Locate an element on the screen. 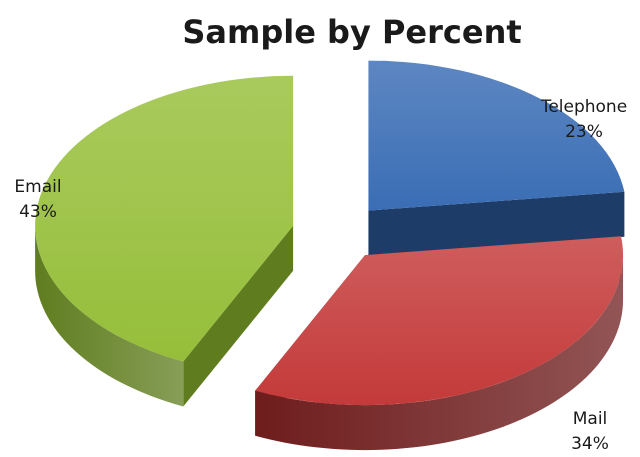 This screenshot has width=640, height=457. slice-value-telephone: 23% is located at coordinates (584, 132).